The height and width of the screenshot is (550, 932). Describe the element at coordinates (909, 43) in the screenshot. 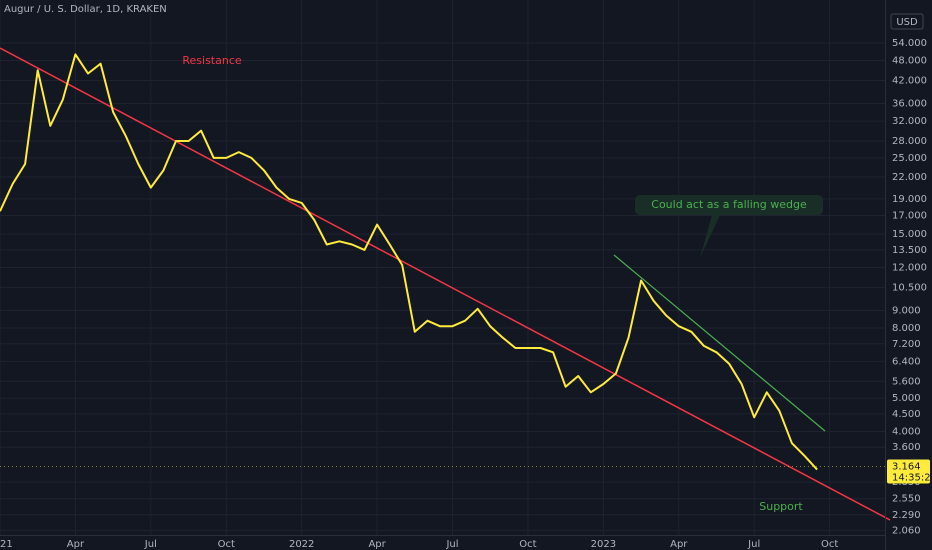

I see `y-tick-label: 54.000` at that location.